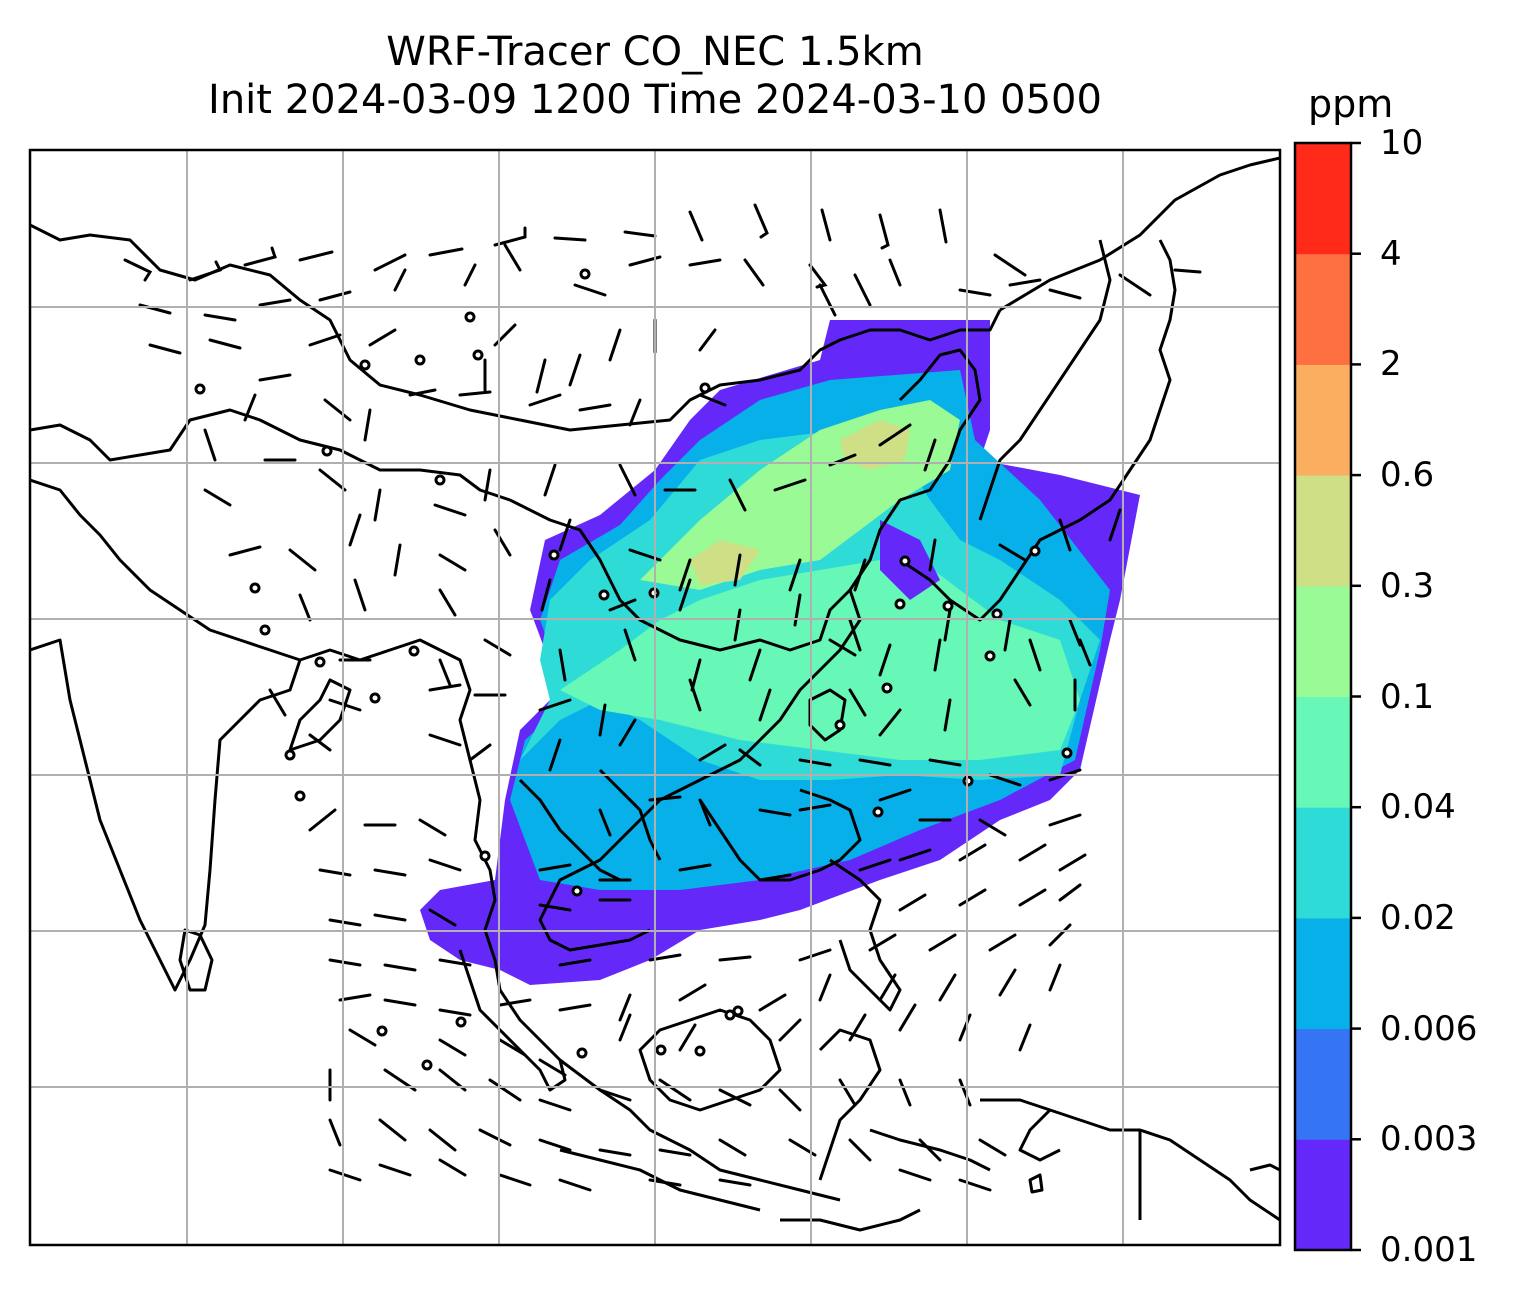 The height and width of the screenshot is (1306, 1528). I want to click on colorbar-tick-label: 0.02, so click(1418, 917).